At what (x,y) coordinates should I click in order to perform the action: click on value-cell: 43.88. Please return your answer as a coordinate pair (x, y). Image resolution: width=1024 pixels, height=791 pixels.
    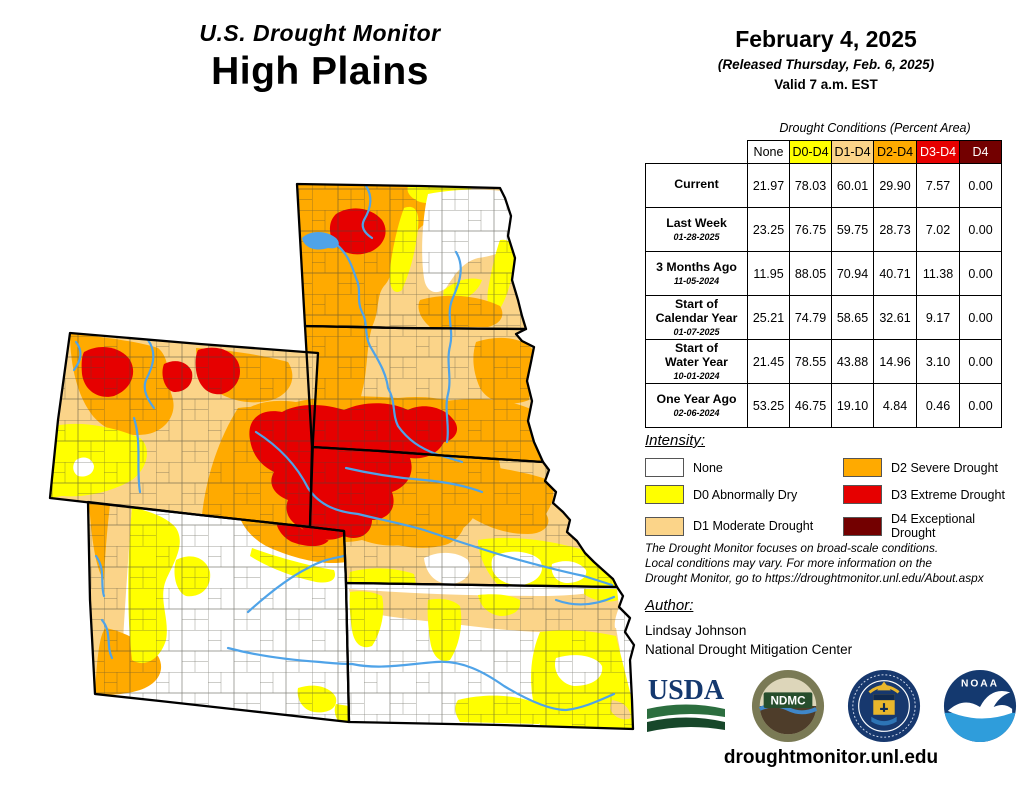
    Looking at the image, I should click on (852, 361).